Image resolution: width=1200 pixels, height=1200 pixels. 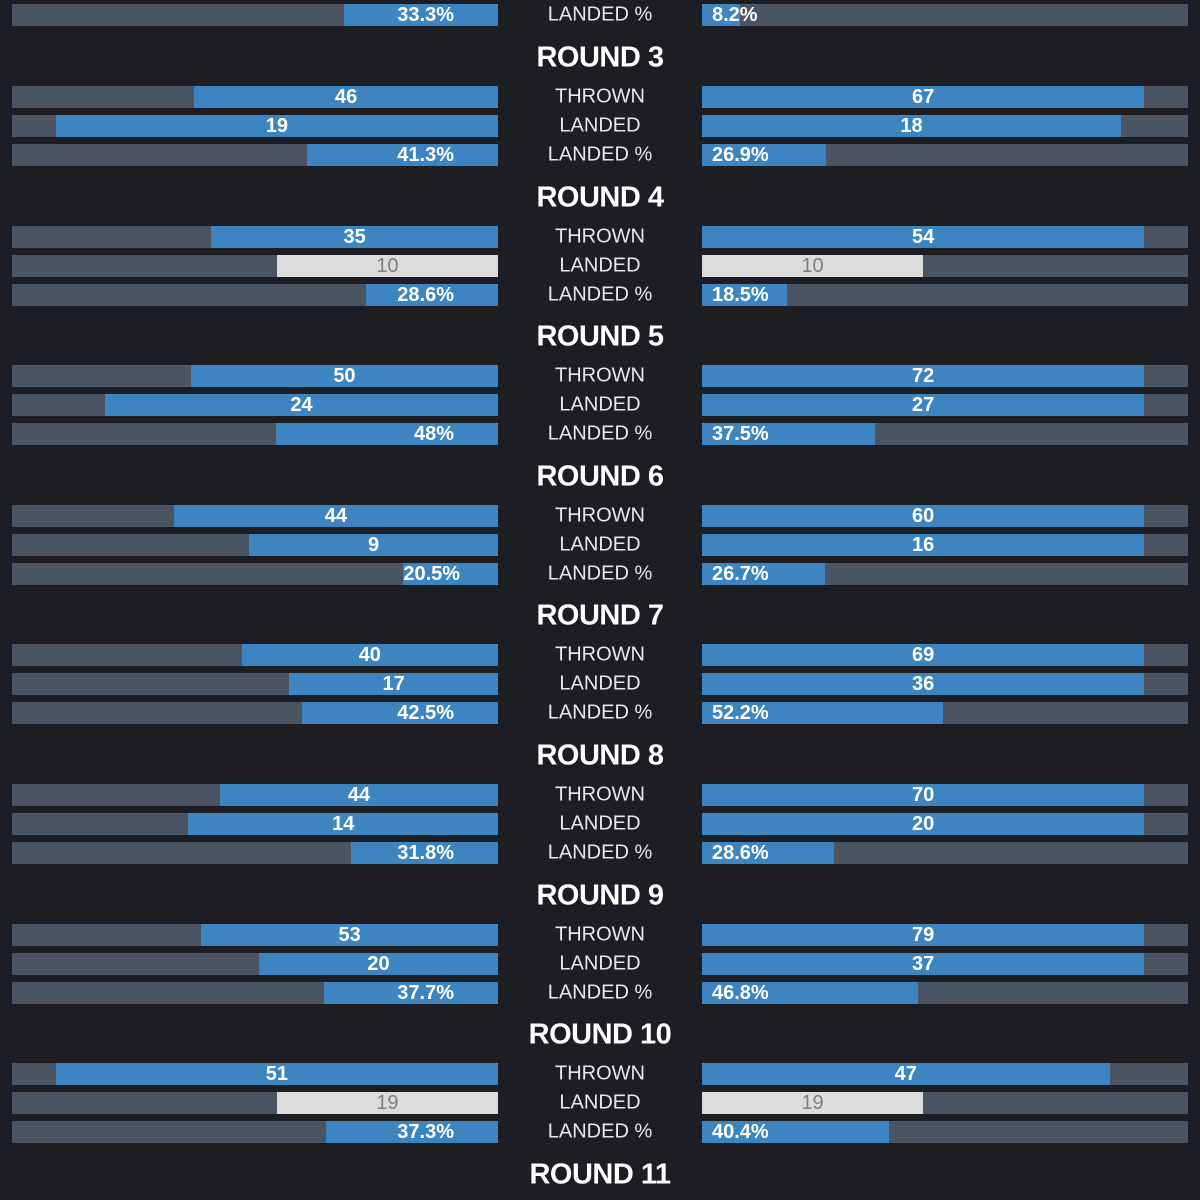 I want to click on right-landed-pct-value: 26.7%, so click(x=740, y=573).